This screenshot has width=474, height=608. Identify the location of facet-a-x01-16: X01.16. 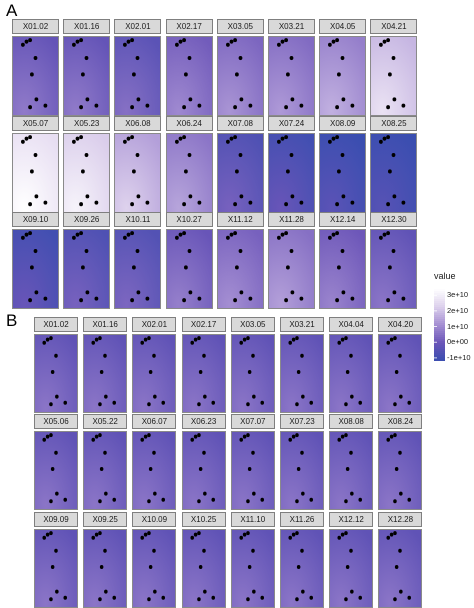
(87, 67).